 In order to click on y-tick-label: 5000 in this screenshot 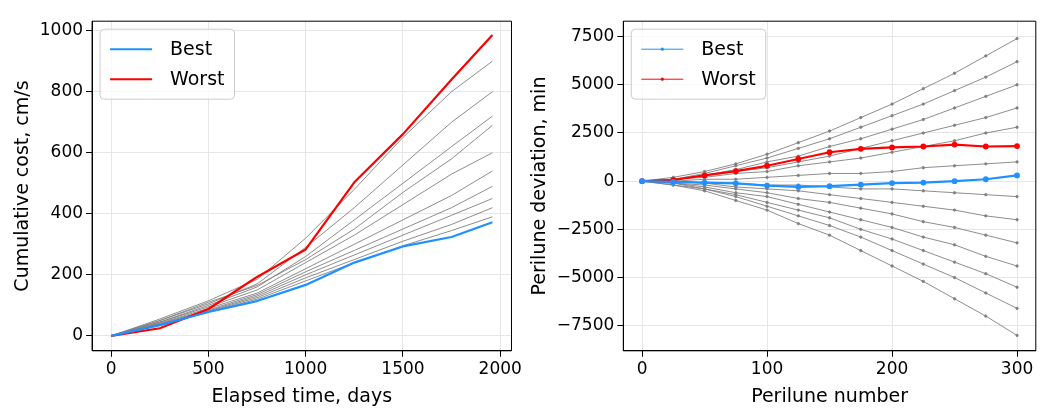, I will do `click(593, 83)`.